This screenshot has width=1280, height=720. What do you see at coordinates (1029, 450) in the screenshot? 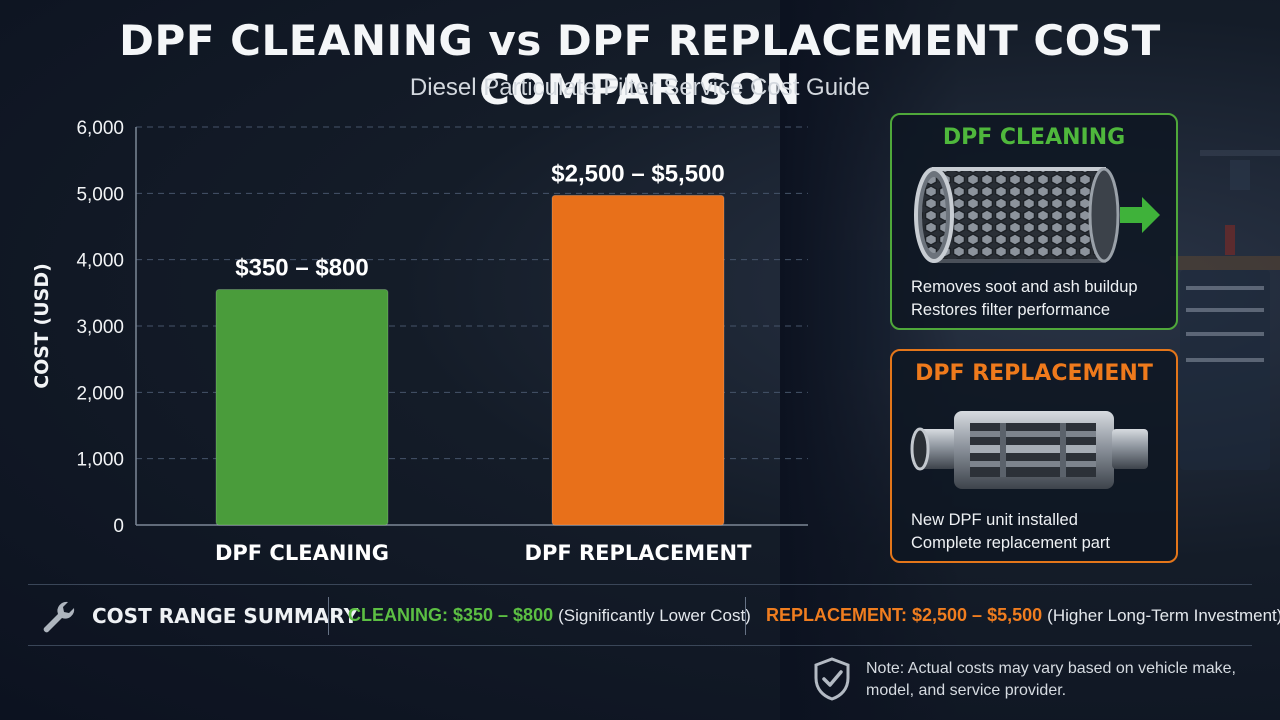
I see `dpf-unit-cutaway-icon` at bounding box center [1029, 450].